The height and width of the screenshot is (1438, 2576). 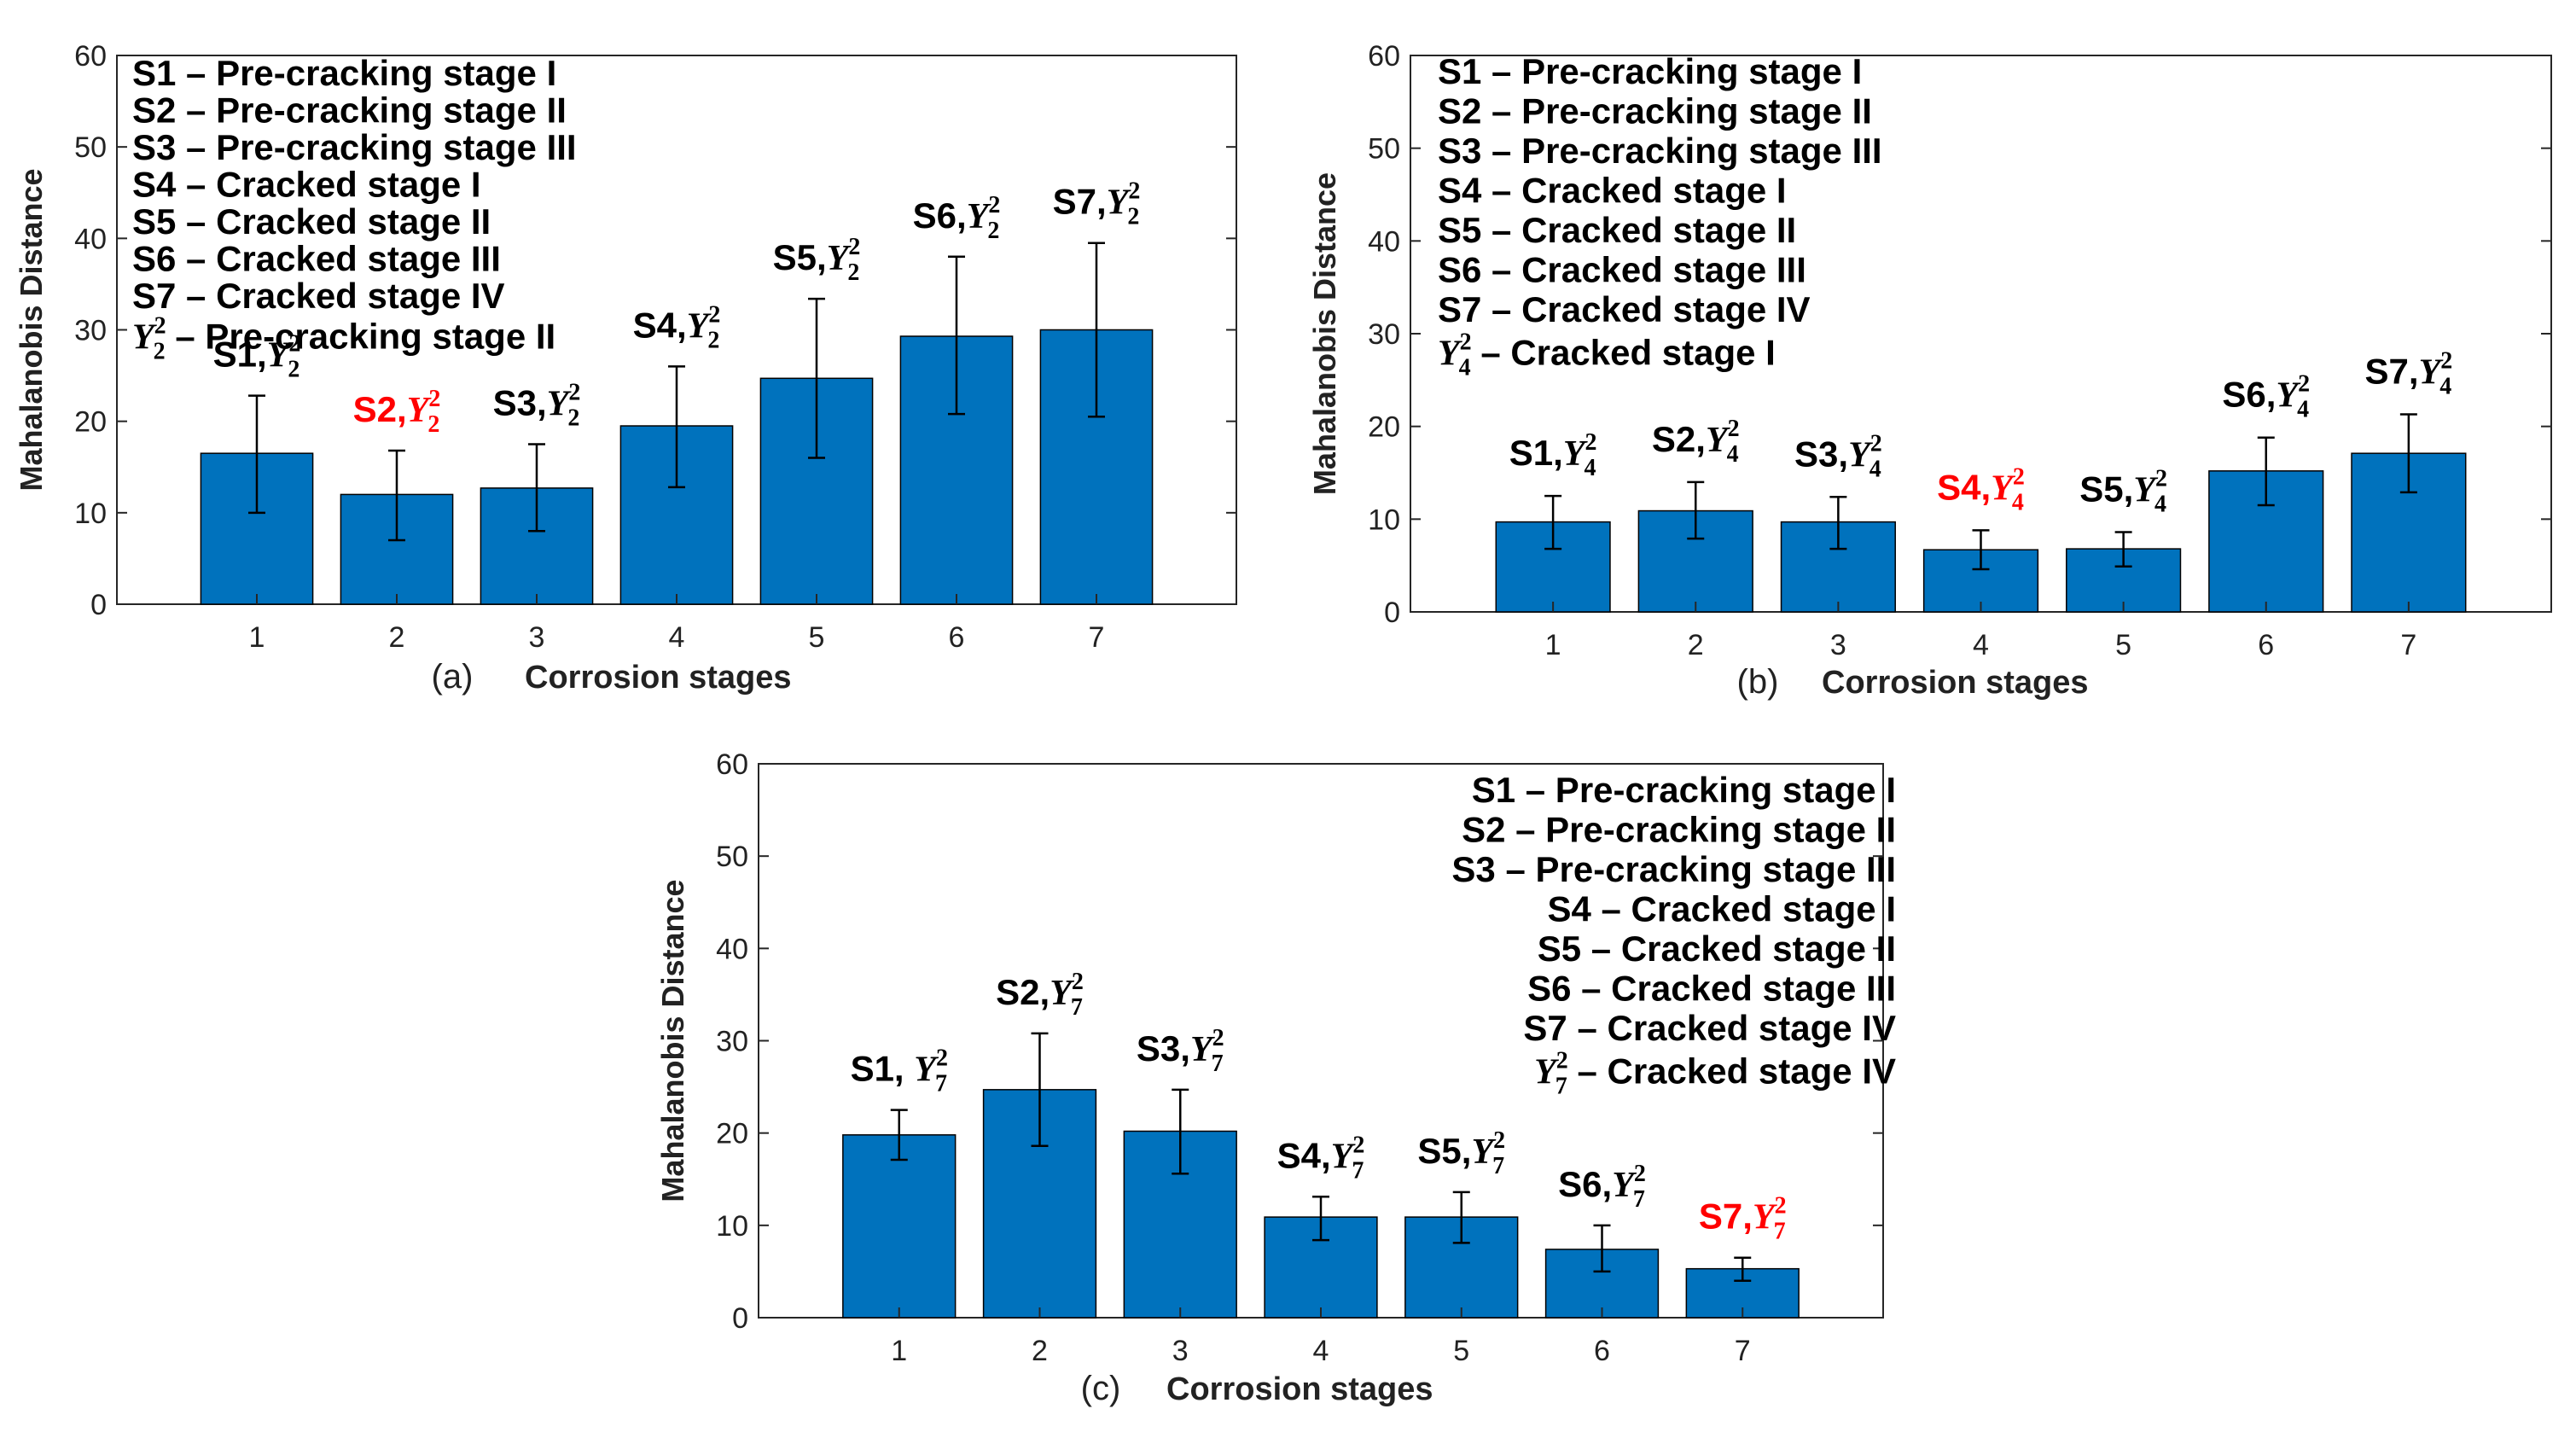 What do you see at coordinates (537, 405) in the screenshot?
I see `bar-label-3: S3,Y2 2` at bounding box center [537, 405].